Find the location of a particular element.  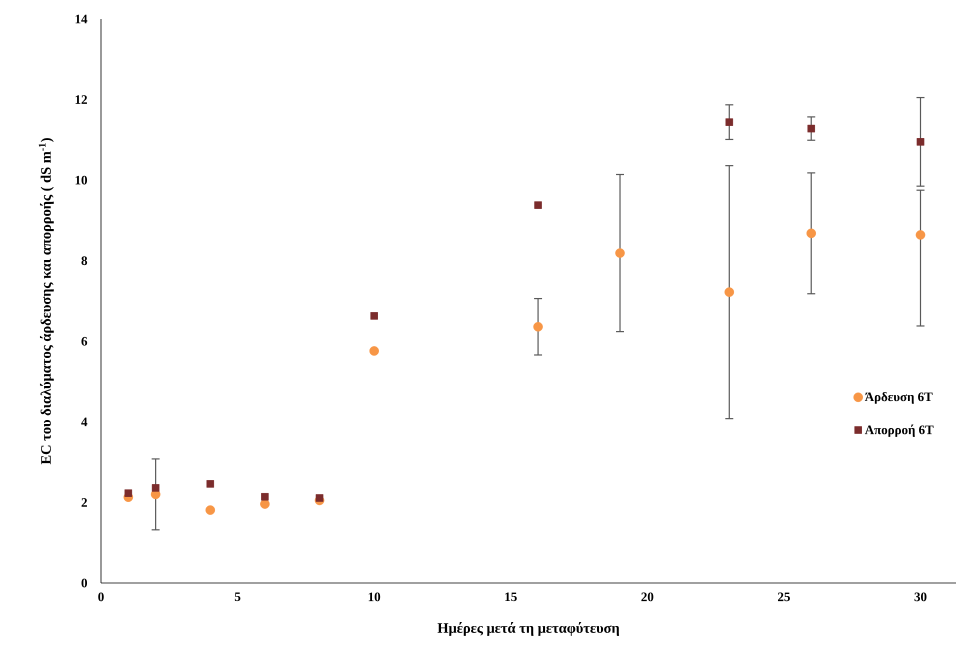

y-axis-title: EC του διαλύματος άρδευσης και απορροής ( dS m$^{-1}$) is located at coordinates (46, 301).